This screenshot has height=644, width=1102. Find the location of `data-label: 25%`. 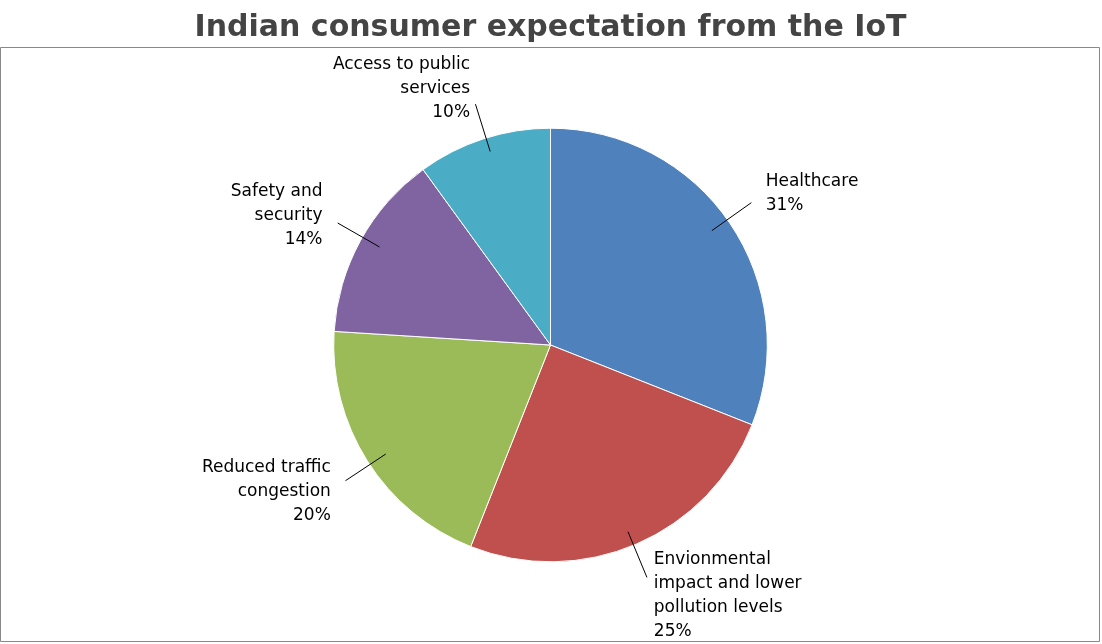

data-label: 25% is located at coordinates (672, 630).